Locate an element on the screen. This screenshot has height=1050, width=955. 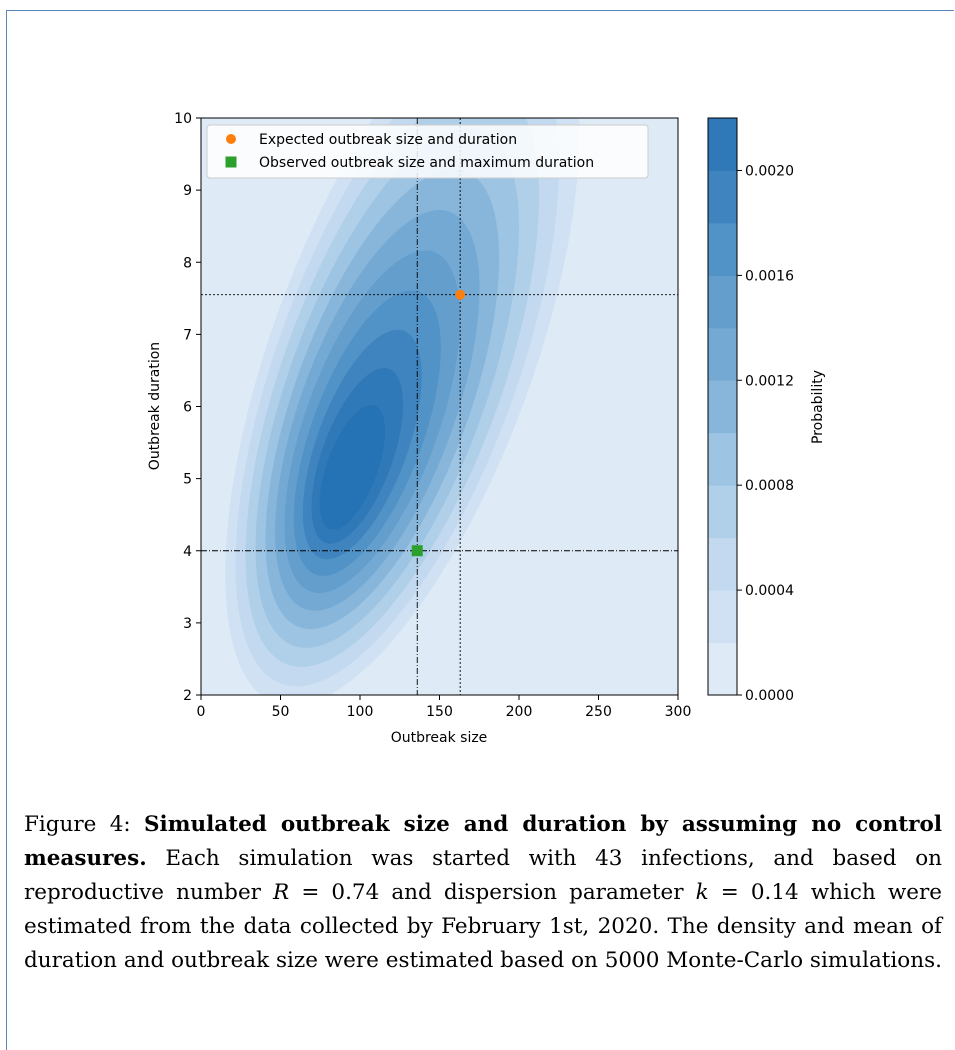
x-tick-label: 0 is located at coordinates (201, 712).